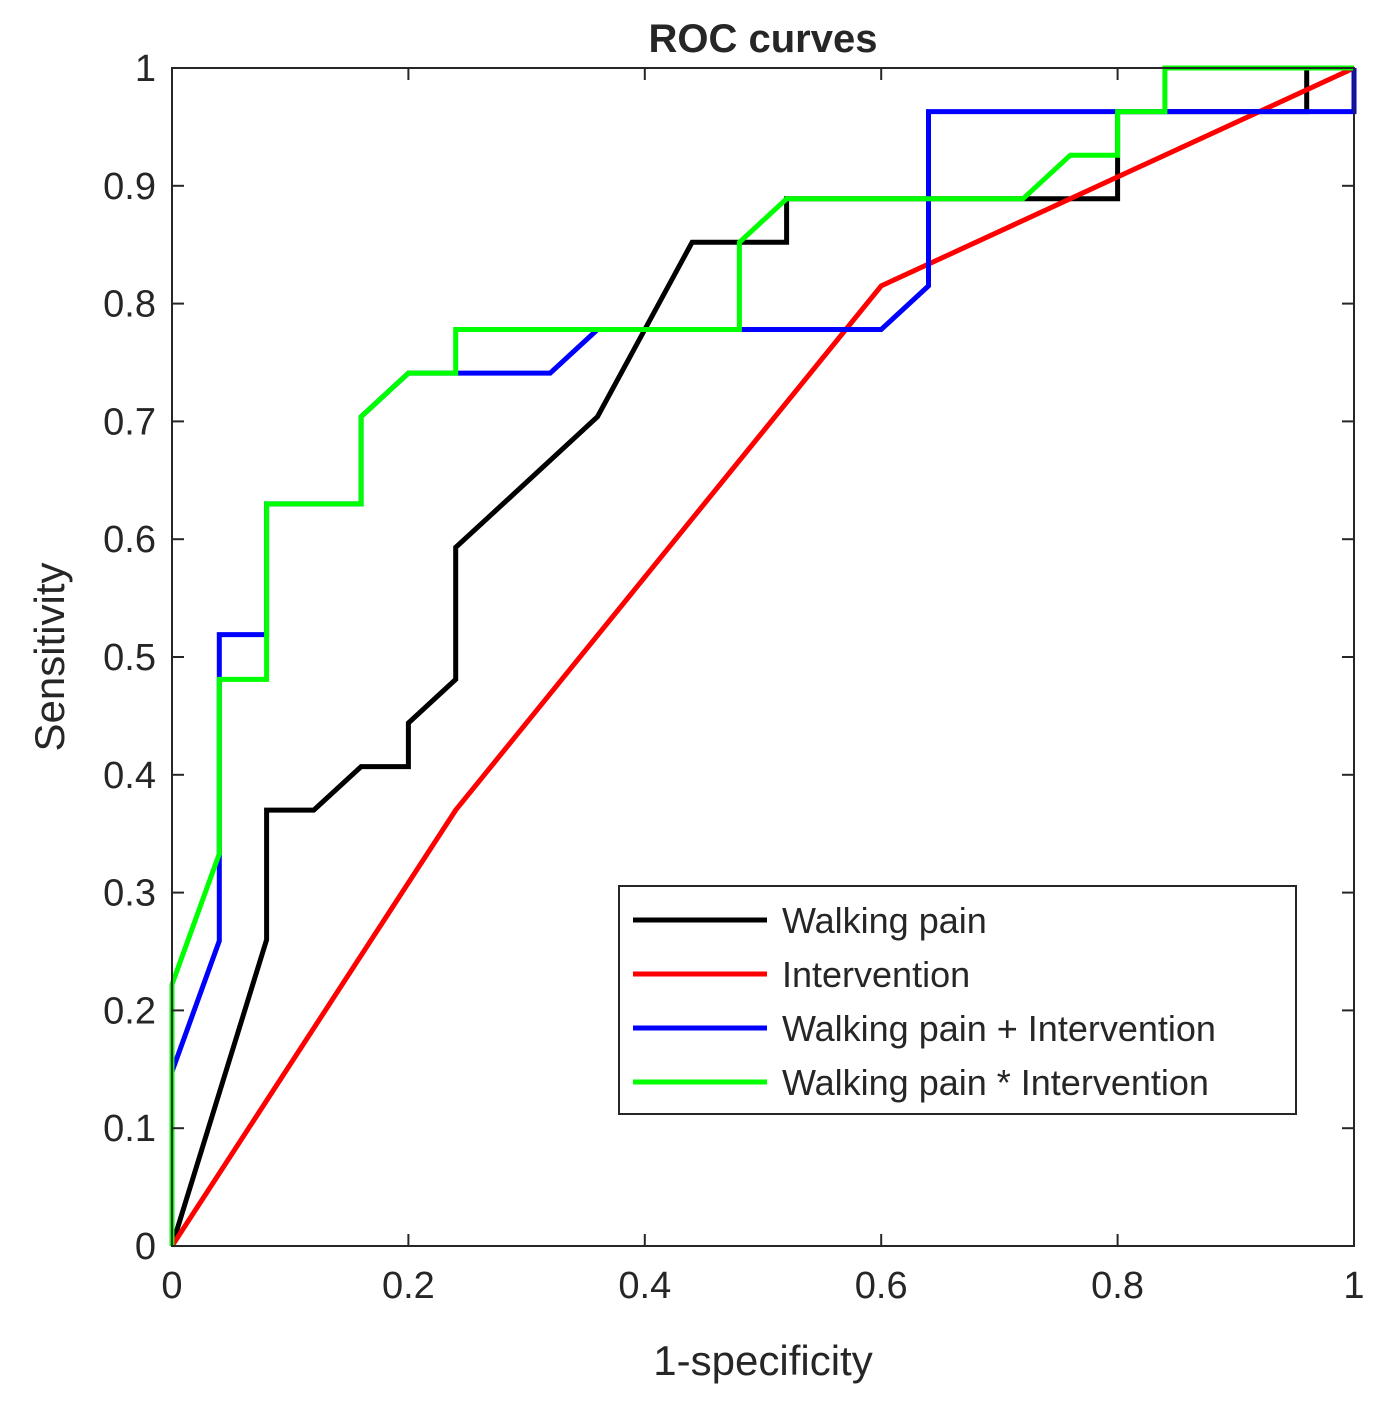  I want to click on legend-label-1: Walking pain, so click(884, 920).